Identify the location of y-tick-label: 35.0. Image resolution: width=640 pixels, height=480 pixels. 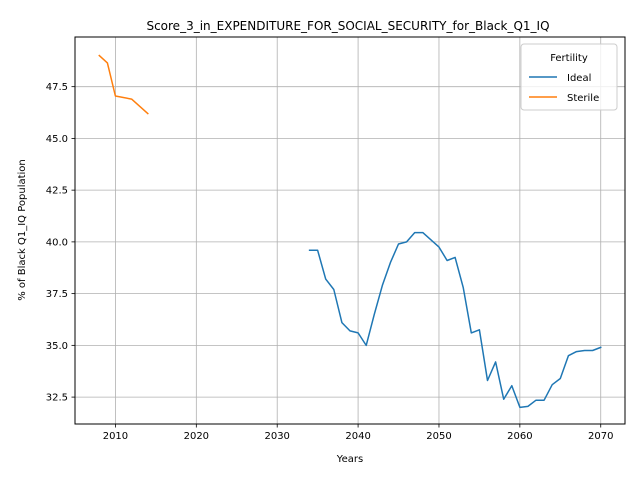
(57, 346).